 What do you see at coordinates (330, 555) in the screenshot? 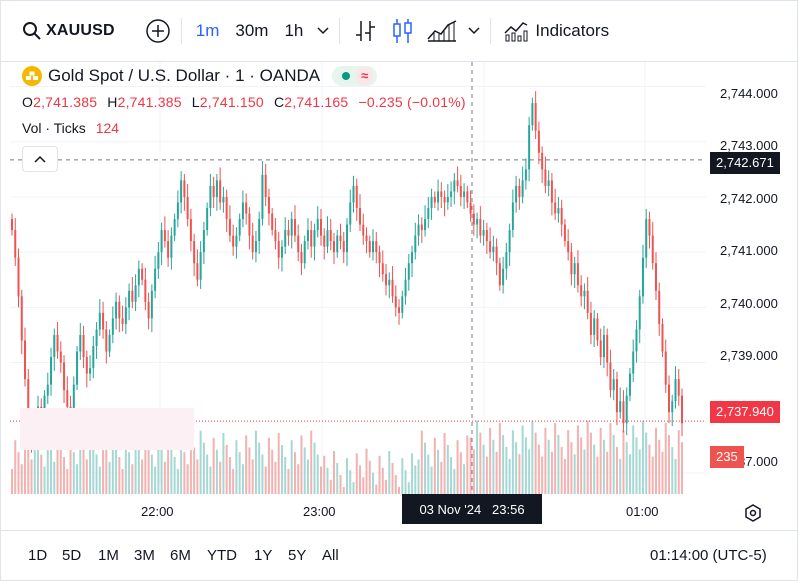
I see `range-all: All` at bounding box center [330, 555].